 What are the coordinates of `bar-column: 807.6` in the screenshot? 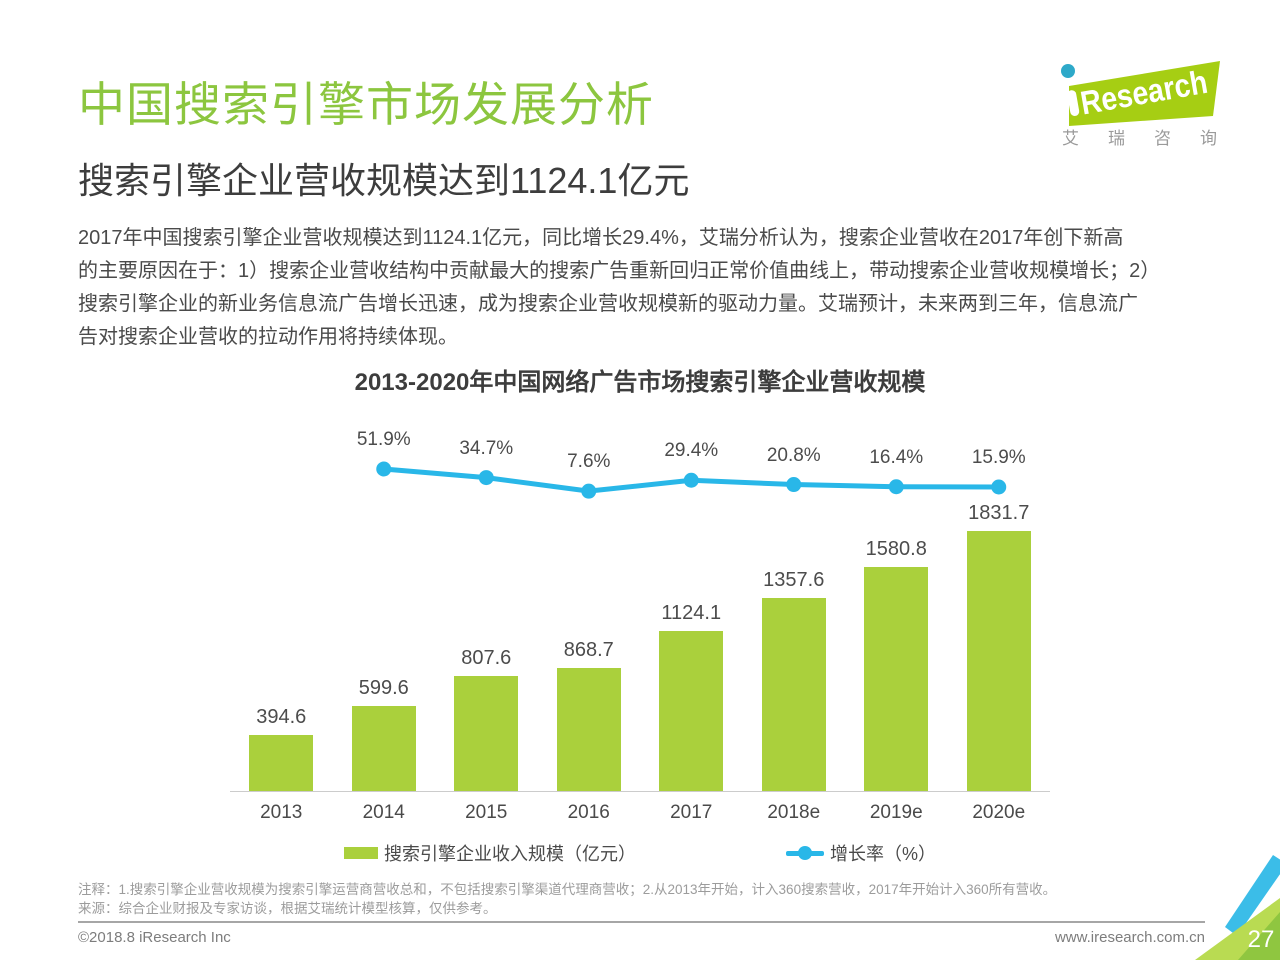 It's located at (486, 605).